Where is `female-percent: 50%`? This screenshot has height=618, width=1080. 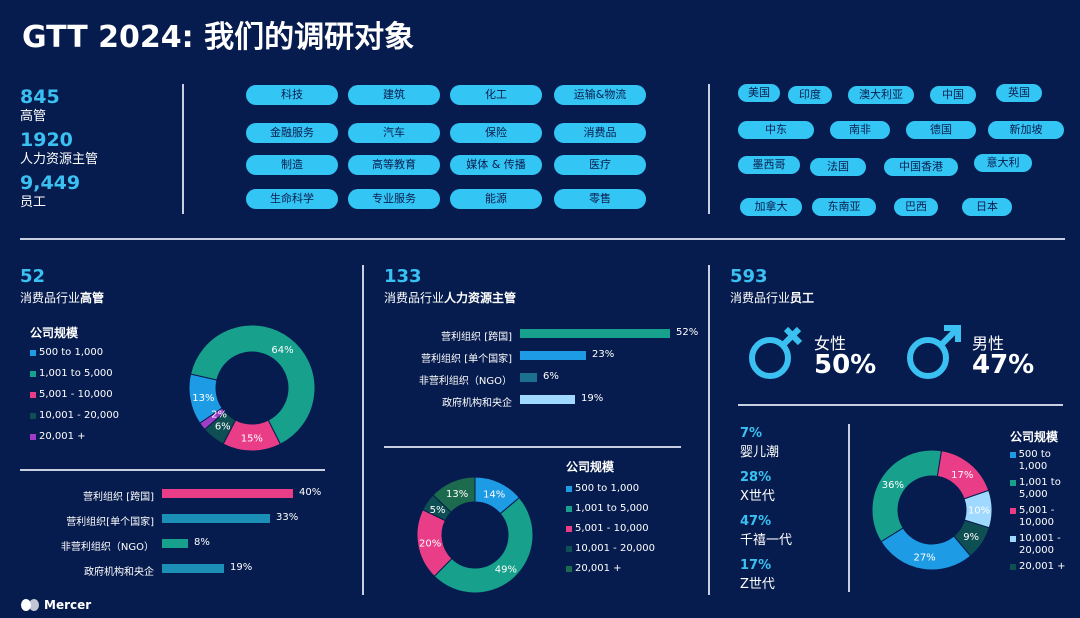 female-percent: 50% is located at coordinates (845, 365).